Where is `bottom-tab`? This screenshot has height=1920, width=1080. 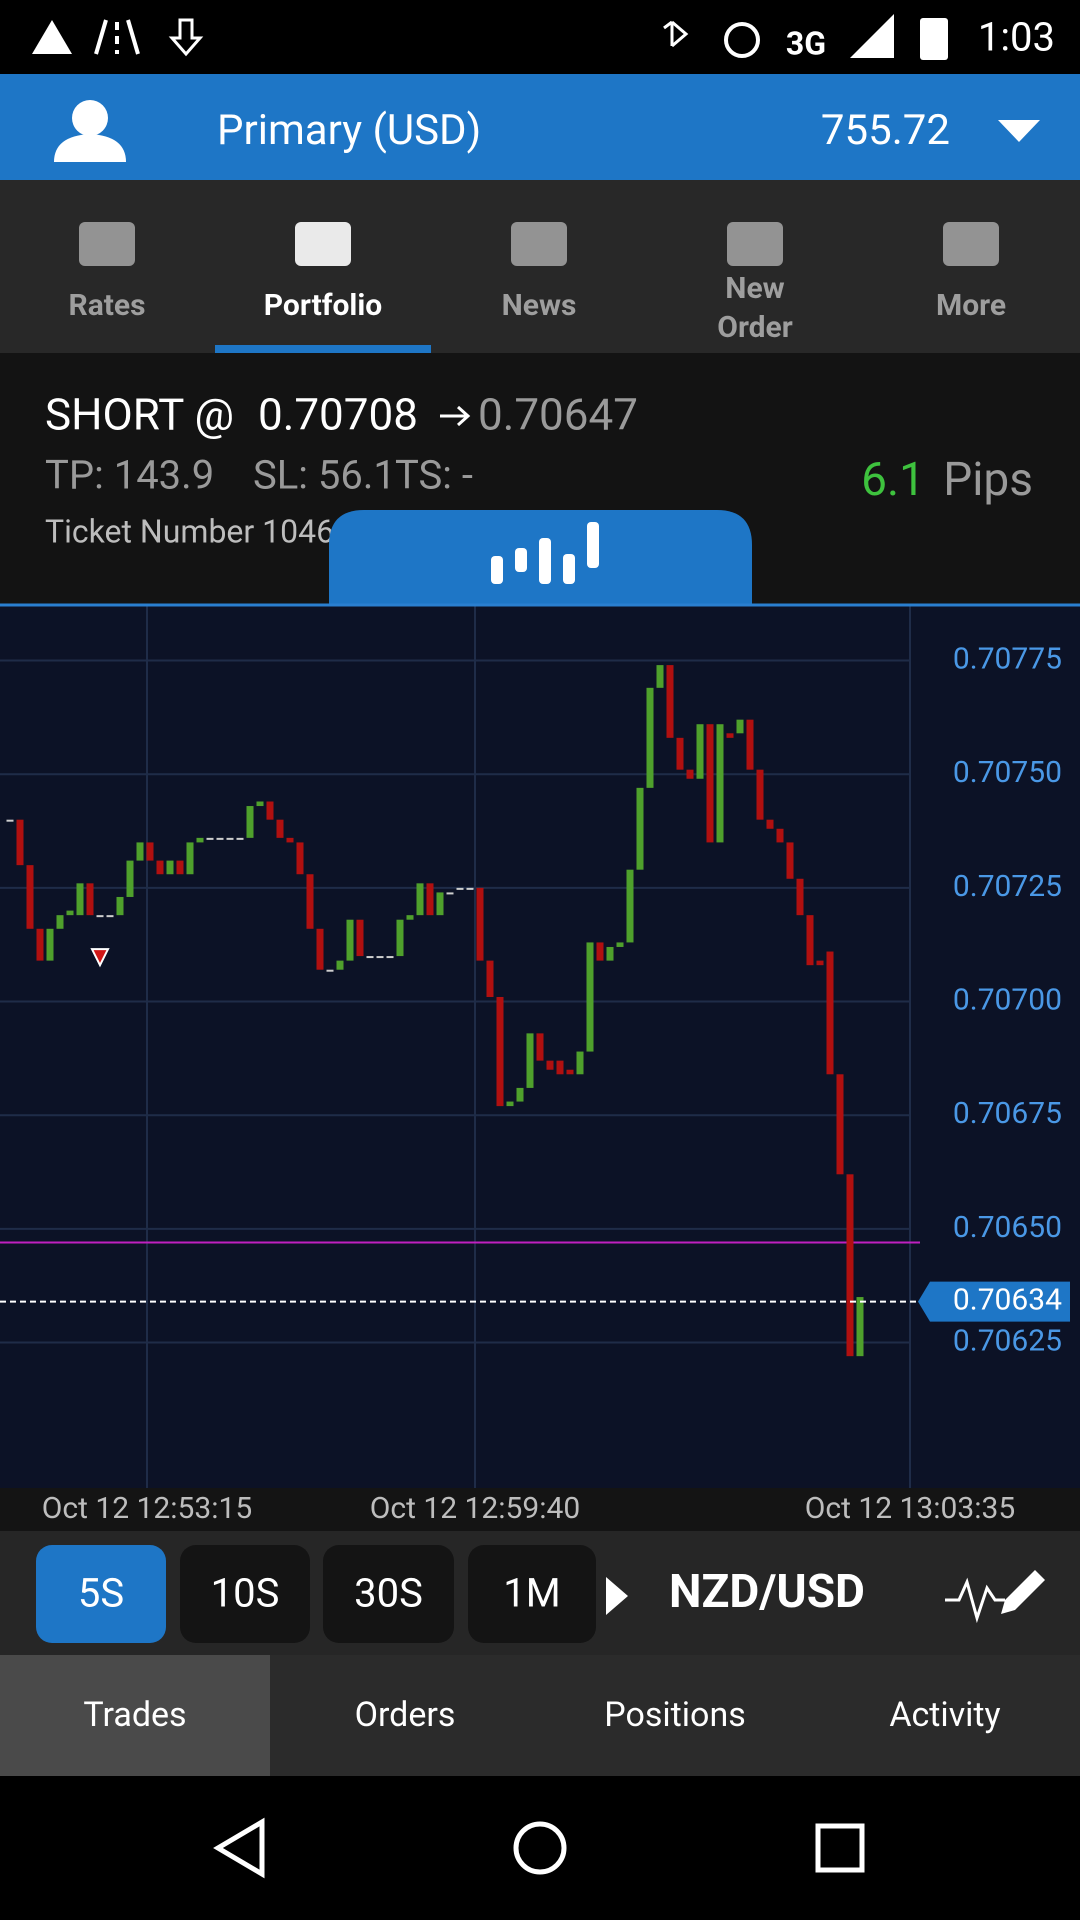
bottom-tab is located at coordinates (135, 1715).